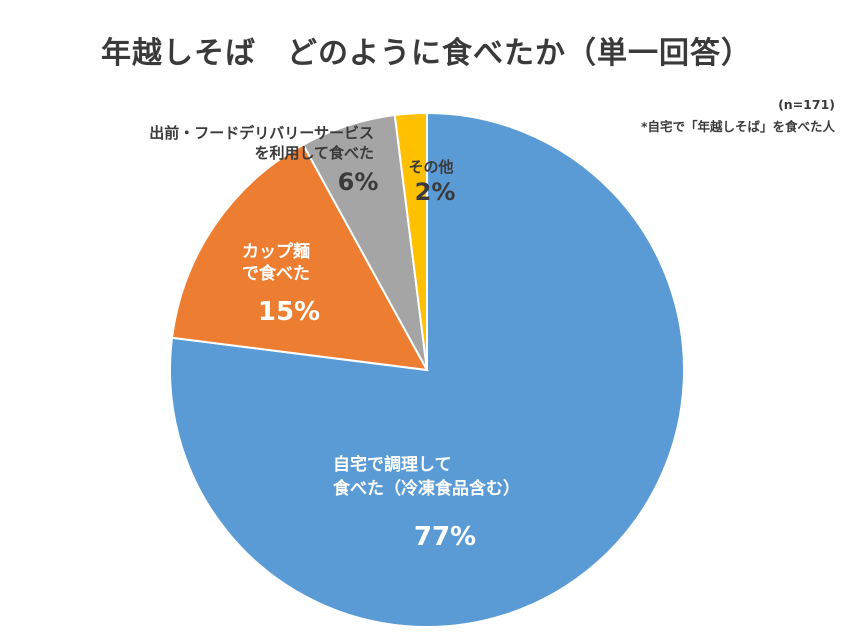  I want to click on slice-value-label-3: 2%, so click(435, 192).